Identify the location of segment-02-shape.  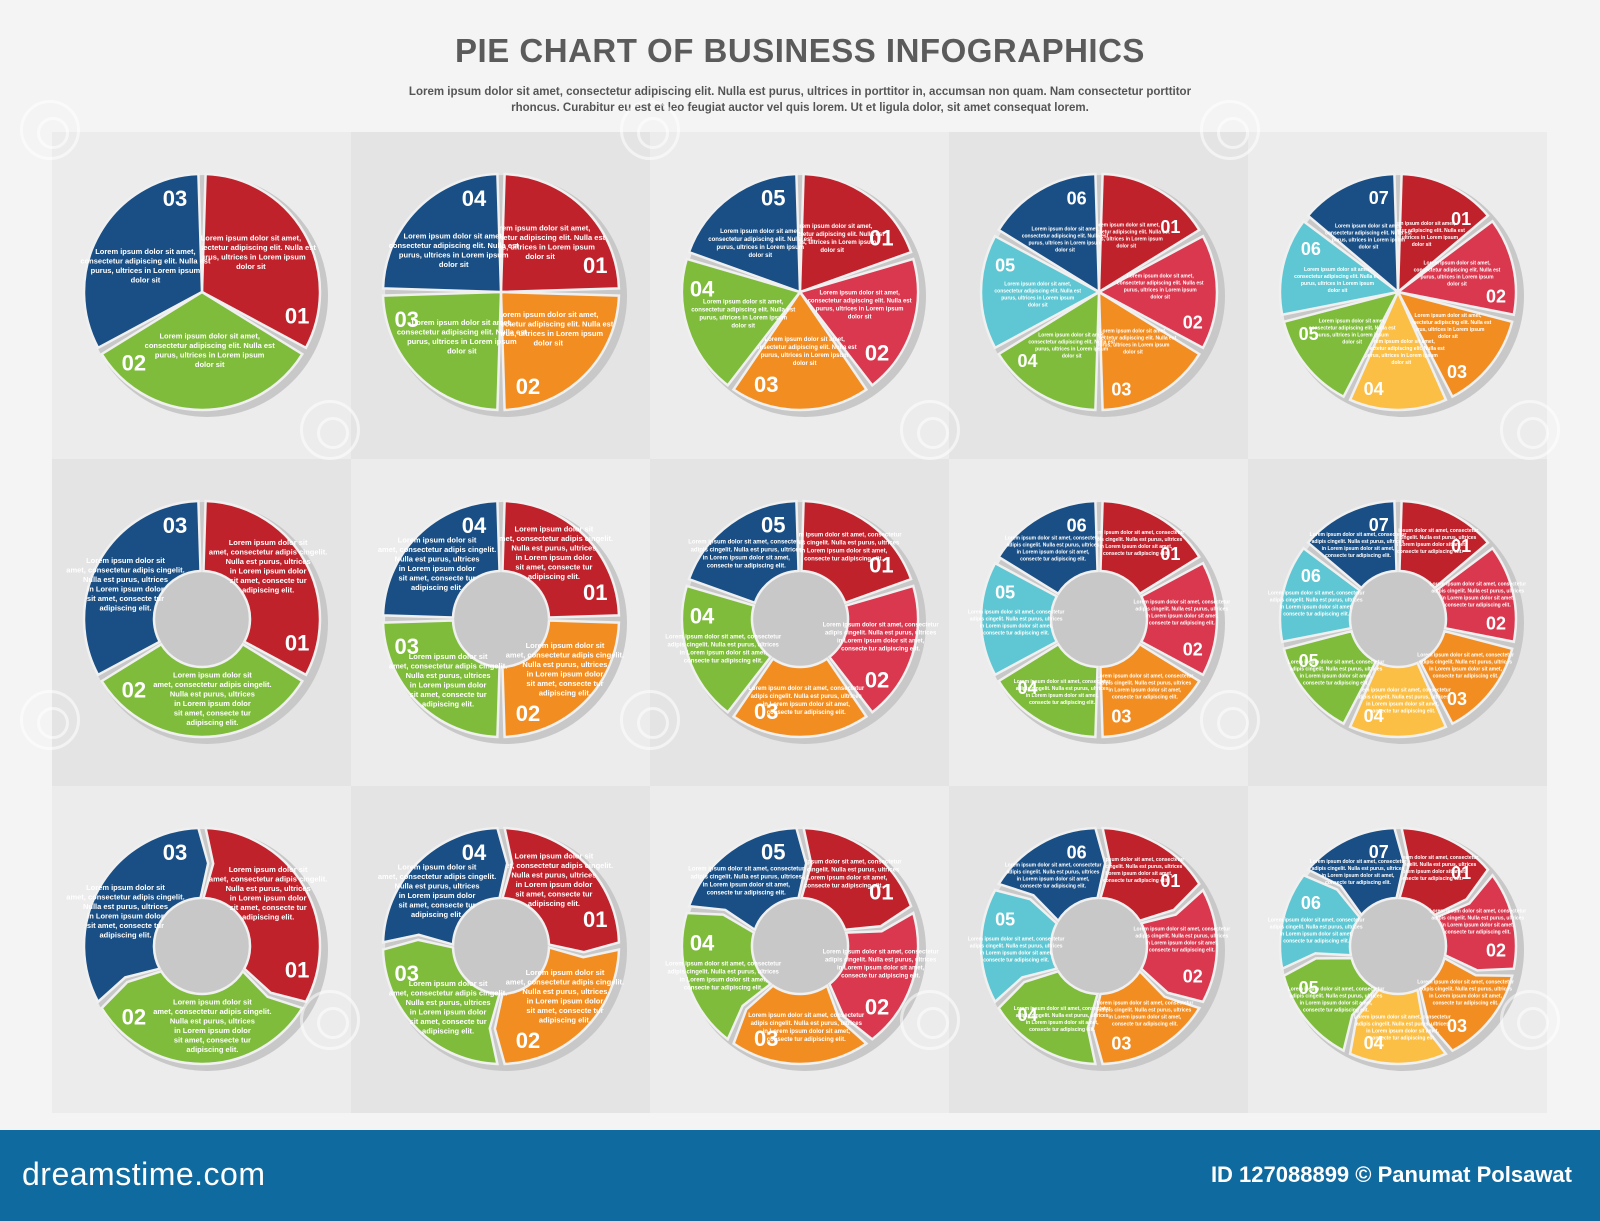
(561, 679).